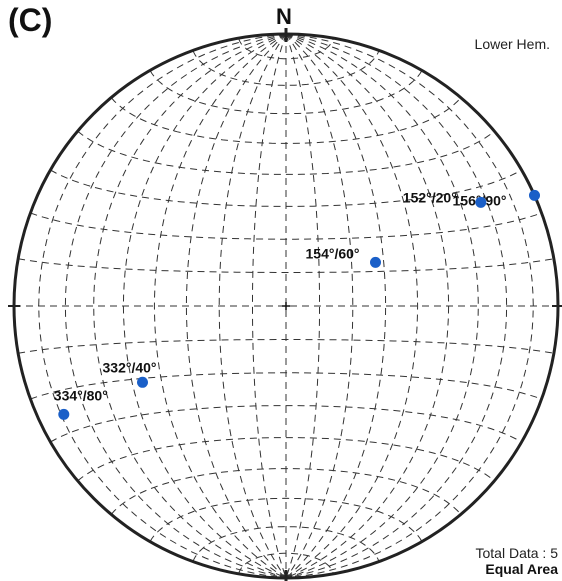 The height and width of the screenshot is (581, 562). Describe the element at coordinates (333, 253) in the screenshot. I see `data-point-label: 154°/60°` at that location.